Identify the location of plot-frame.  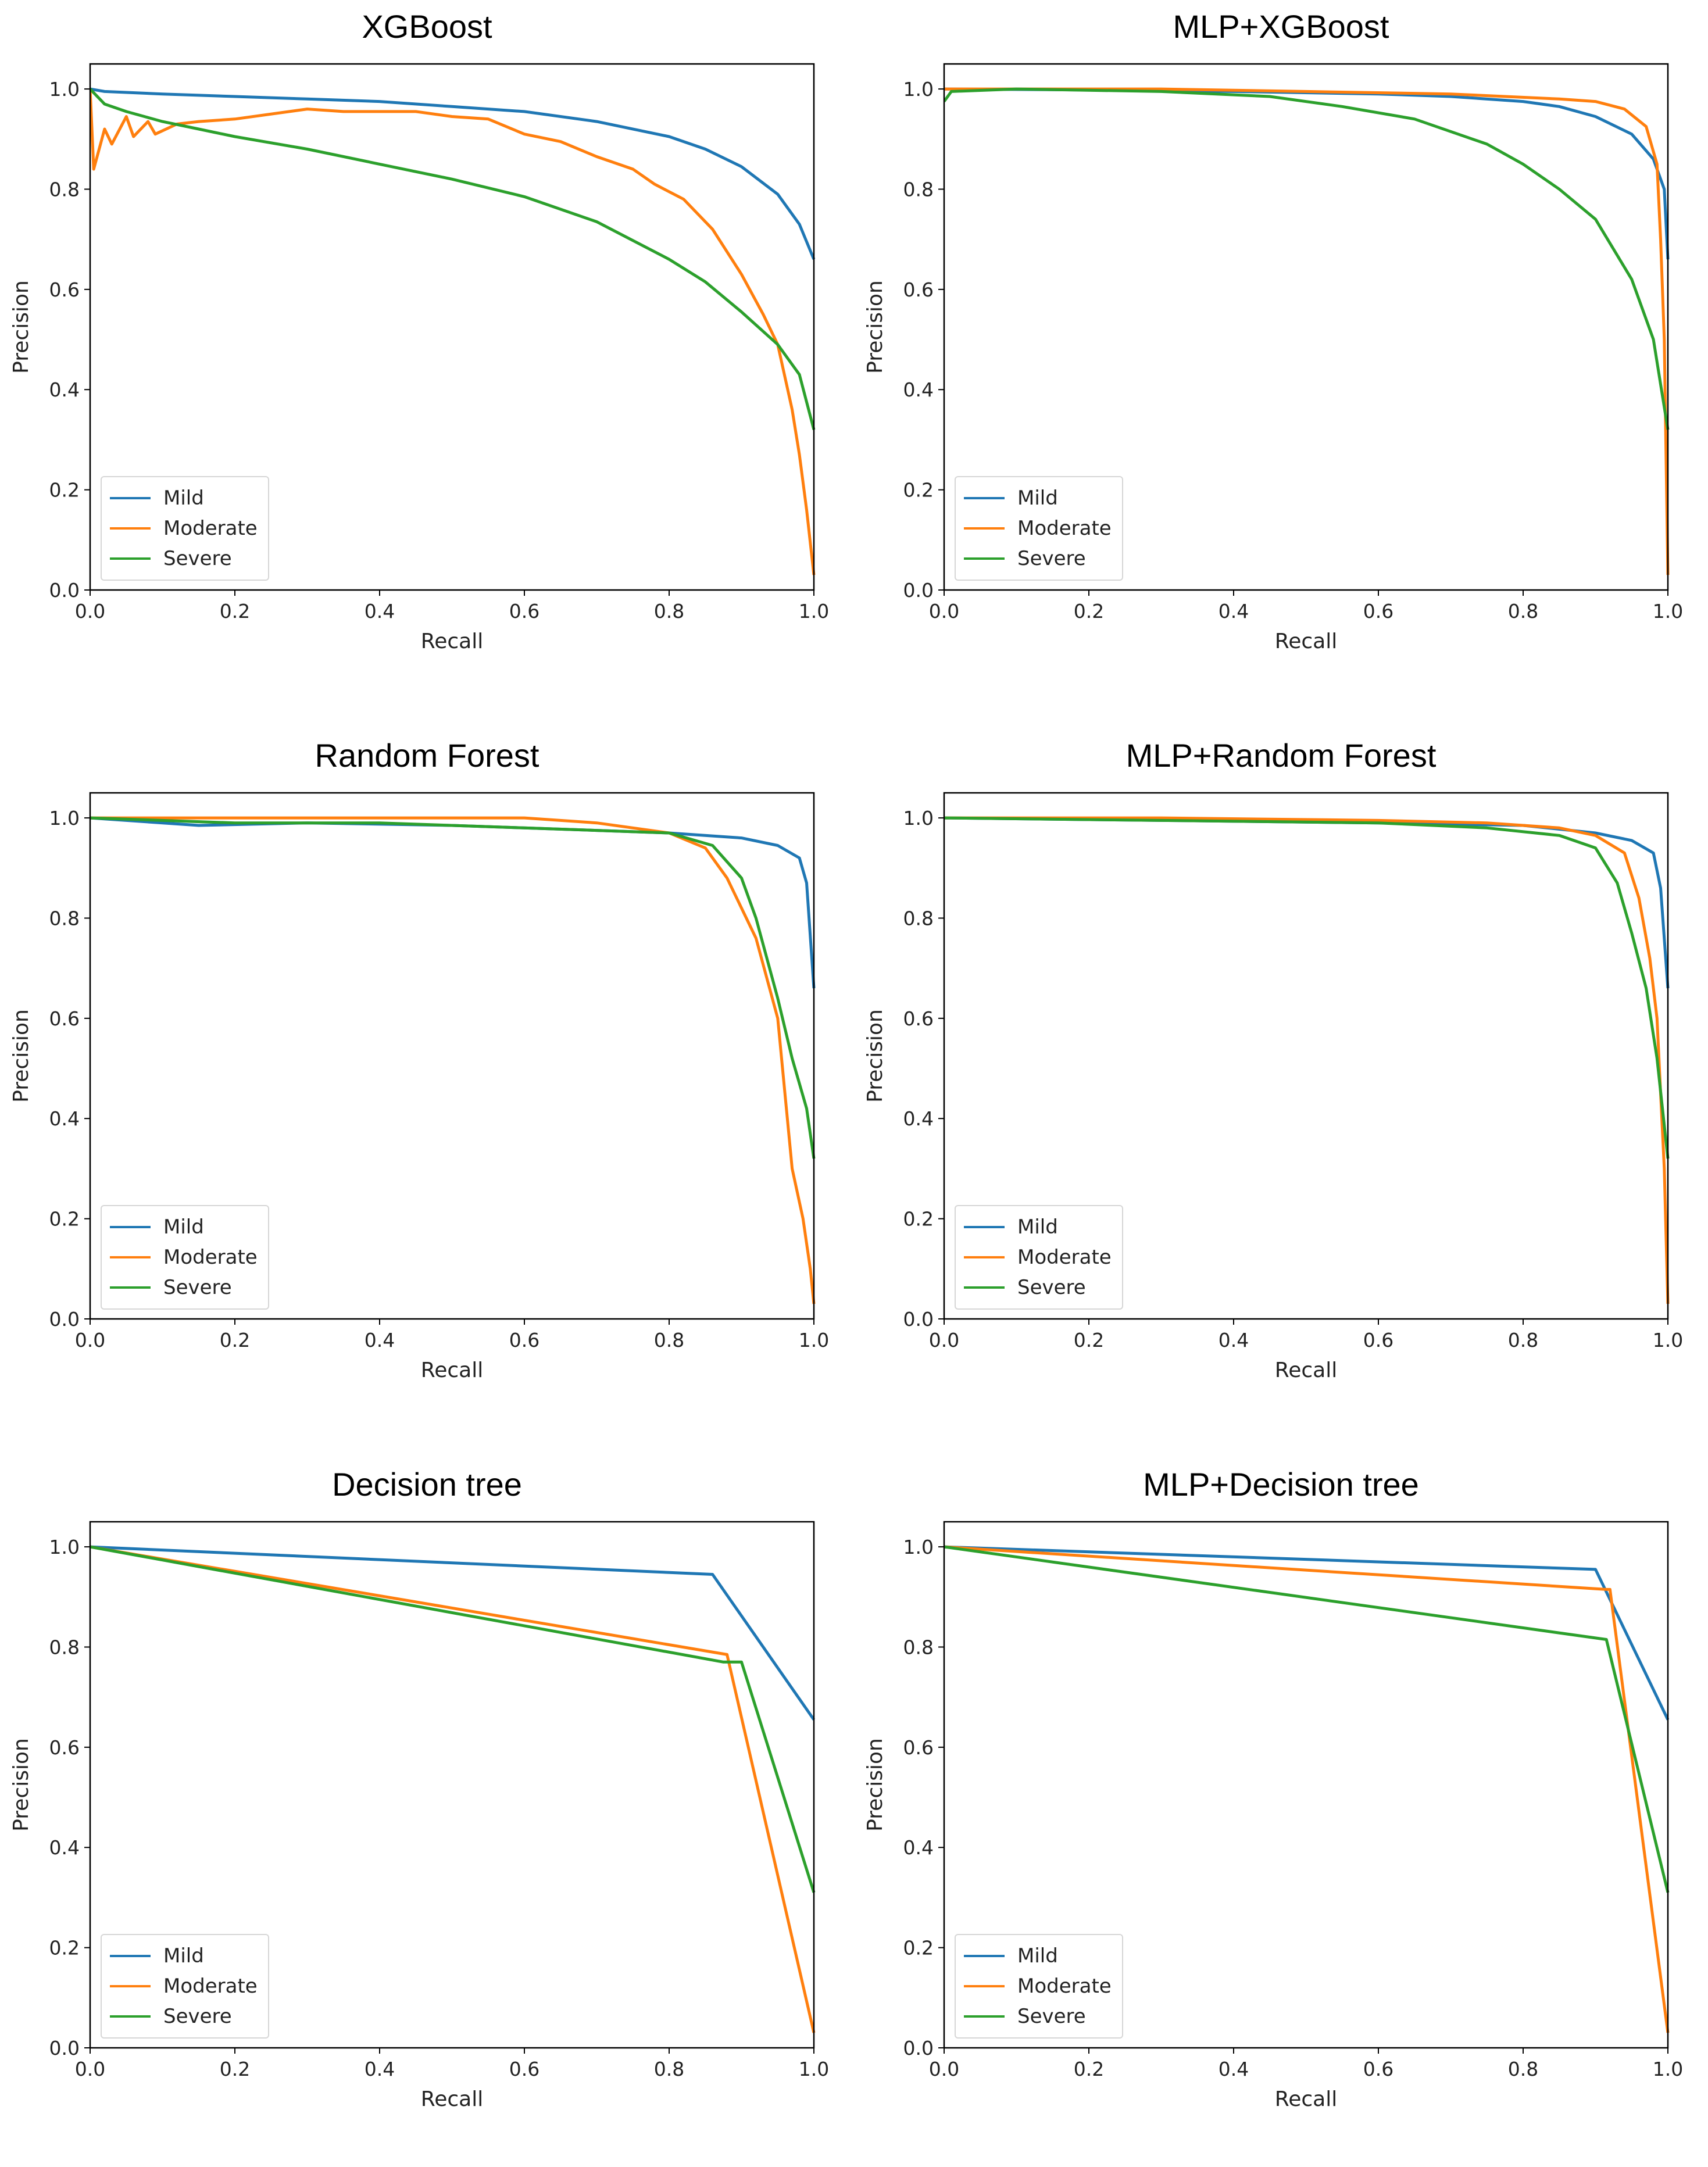
(452, 327).